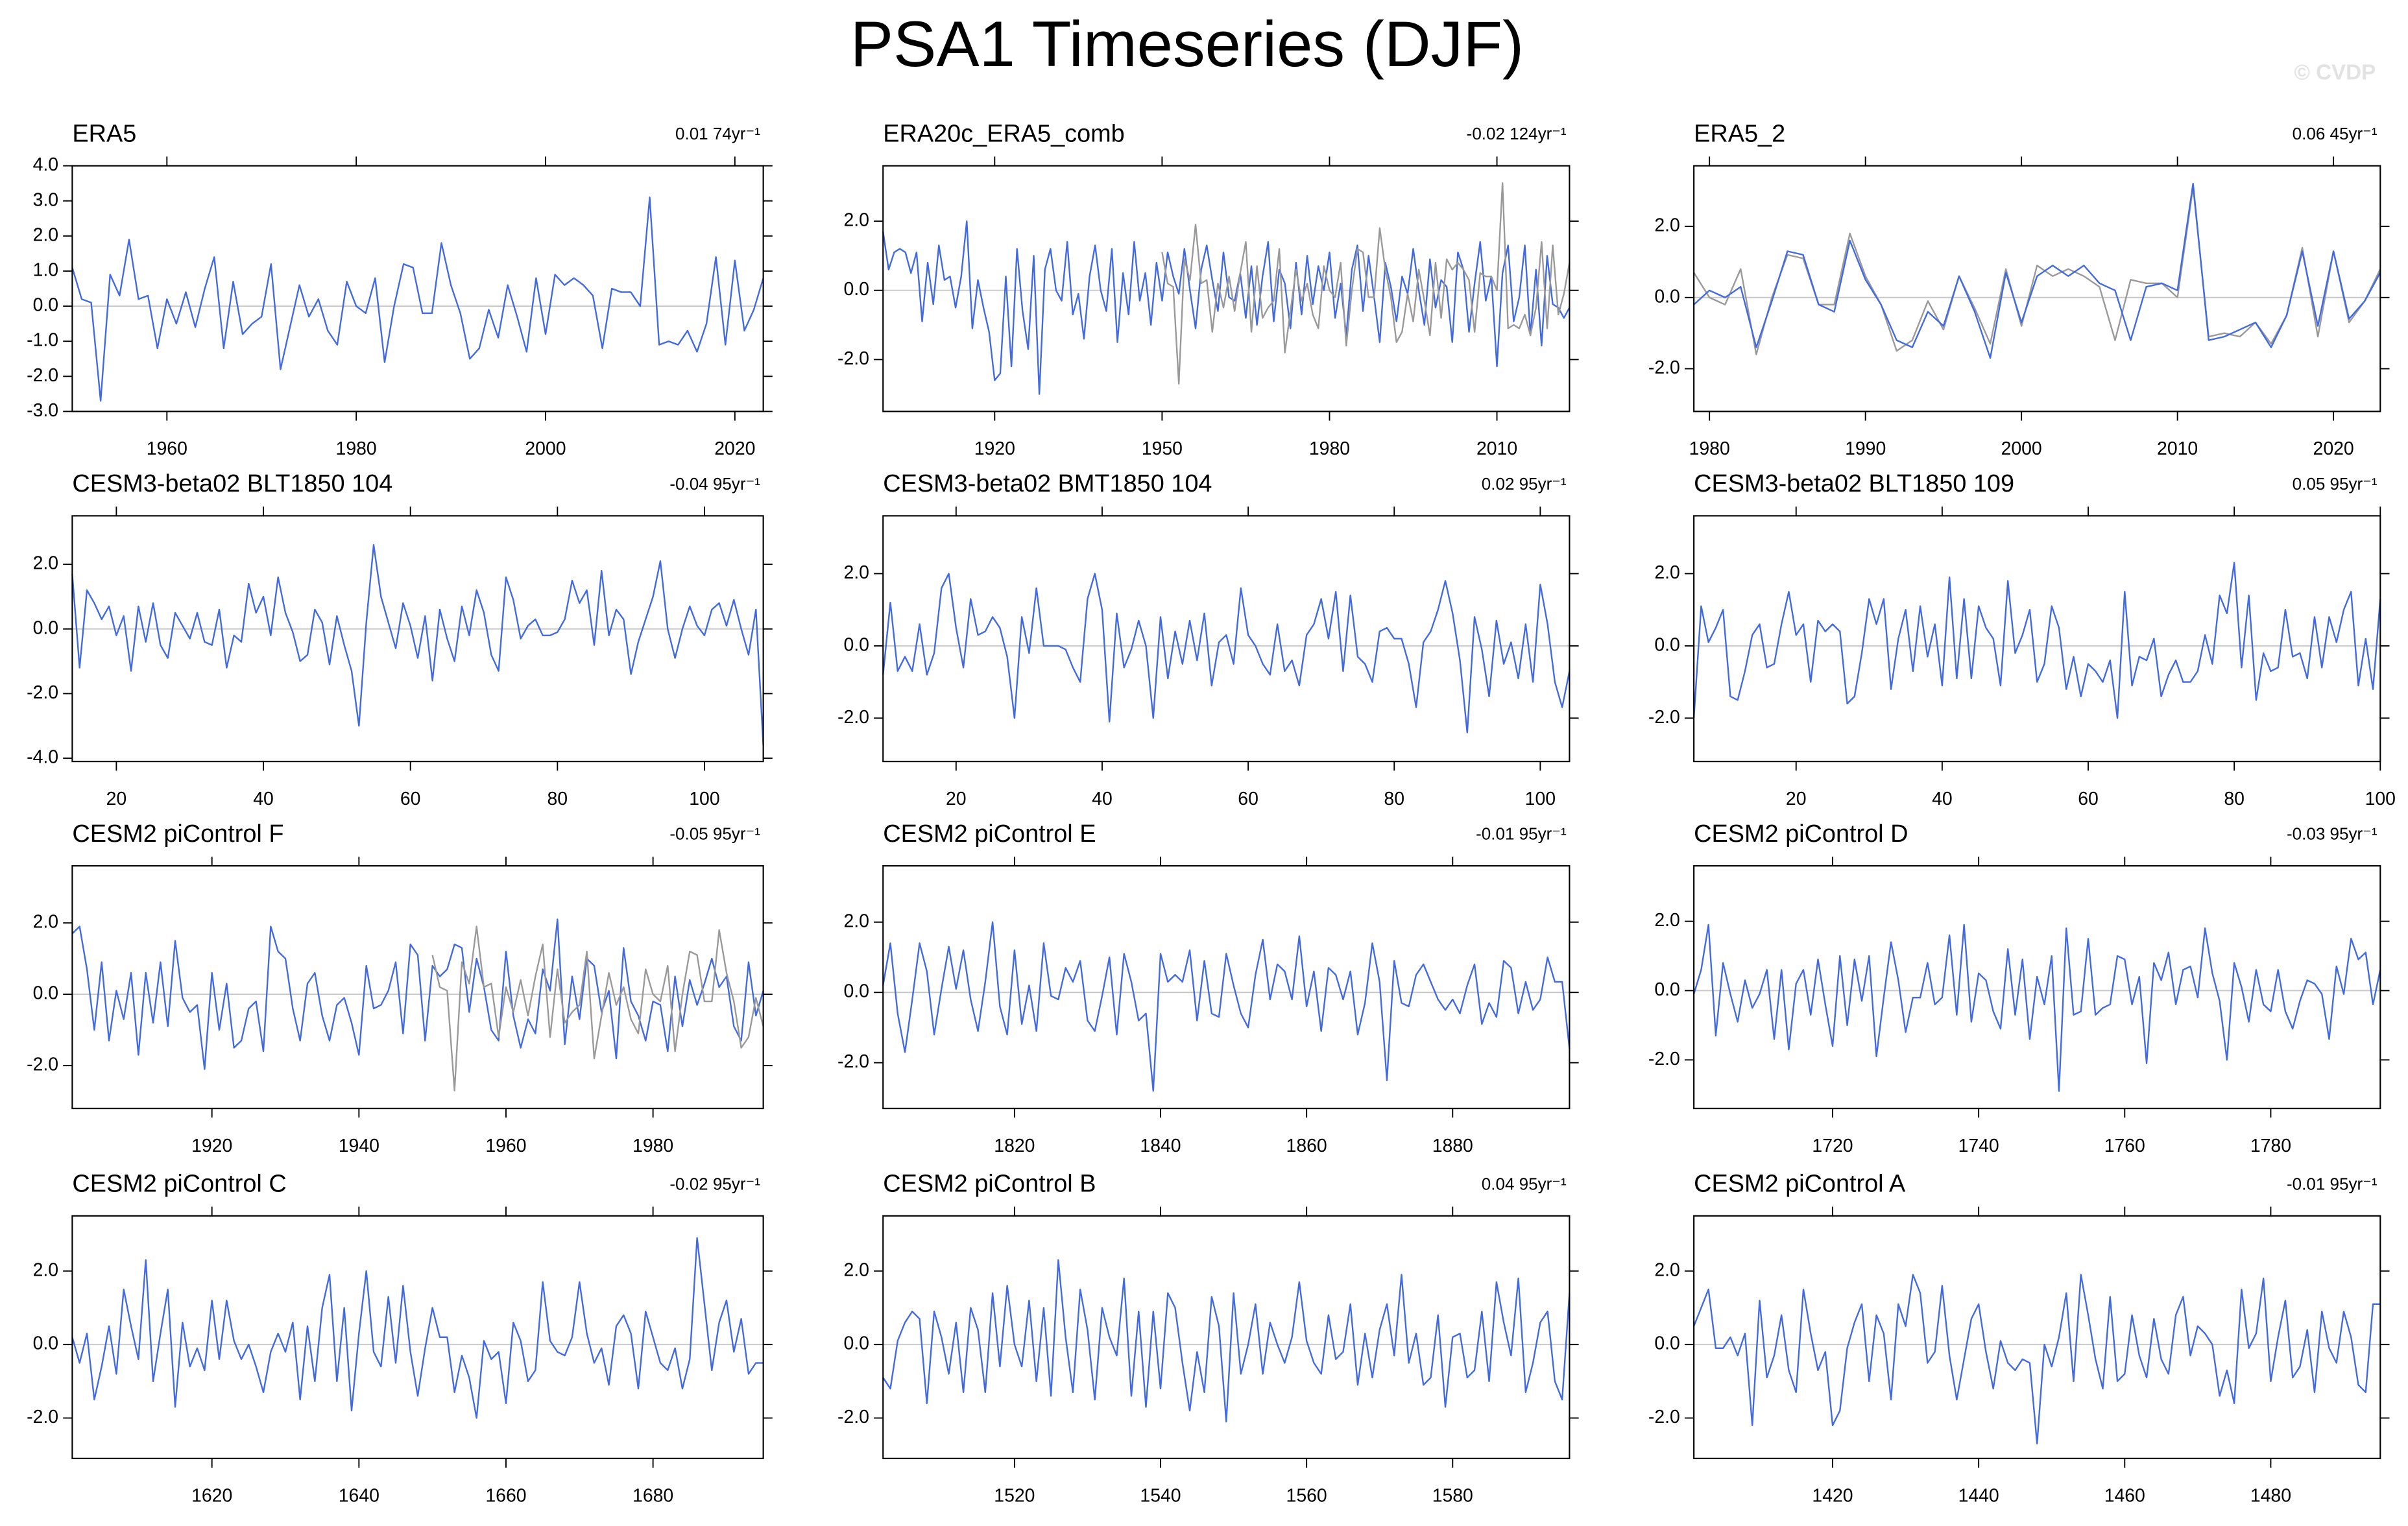 The image size is (2408, 1526). Describe the element at coordinates (46, 199) in the screenshot. I see `y-tick-label: 3.0` at that location.